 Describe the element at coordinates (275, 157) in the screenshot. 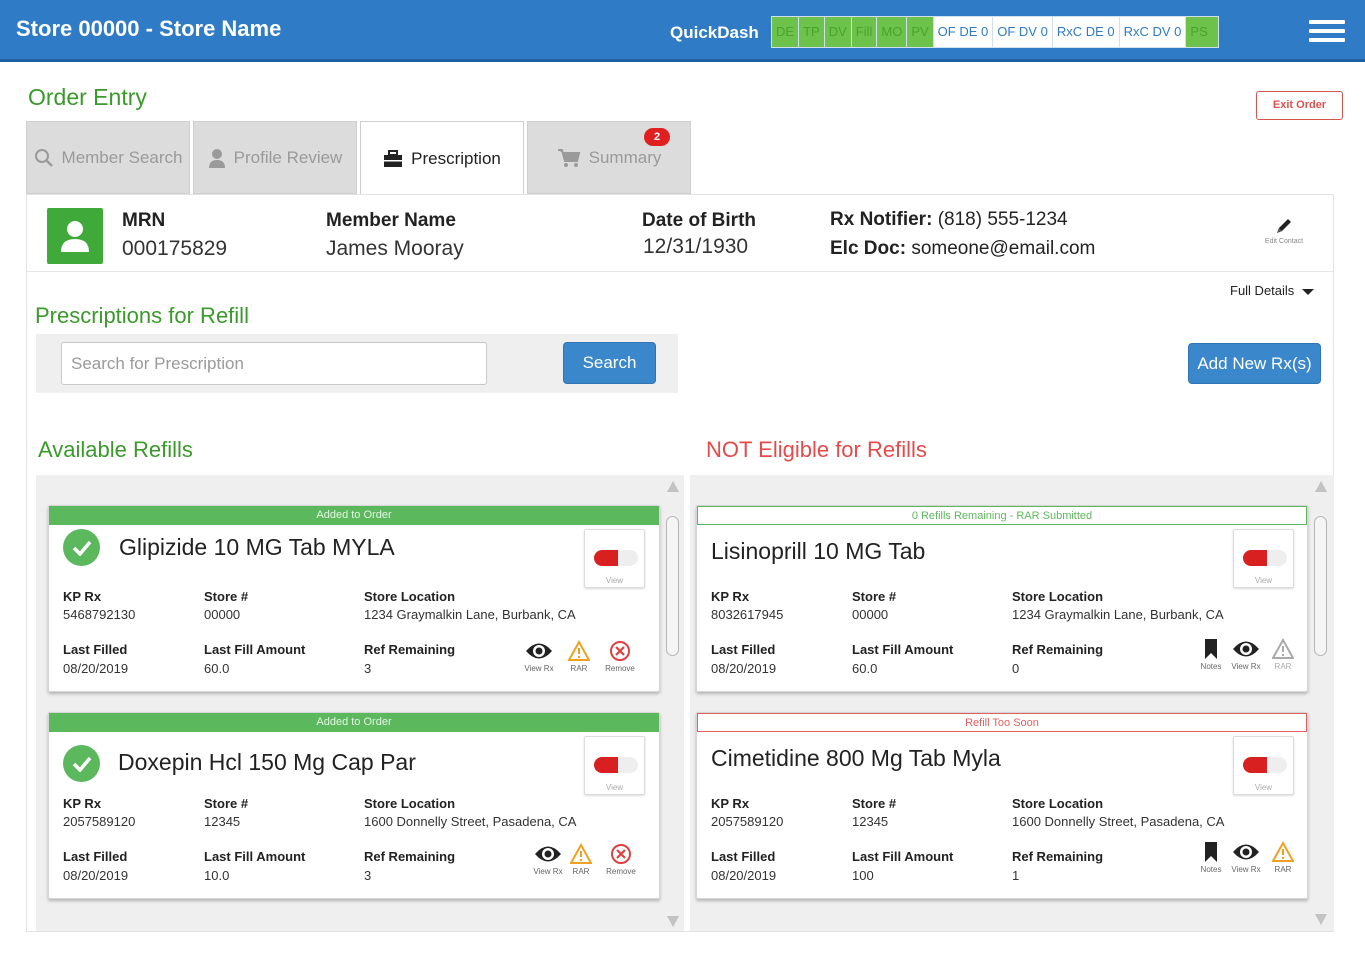

I see `tab-profile-review: Profile Review` at that location.